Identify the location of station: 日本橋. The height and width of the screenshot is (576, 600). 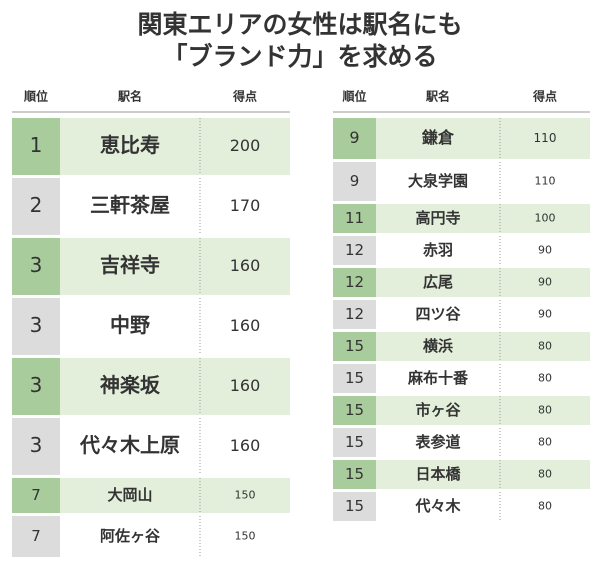
(438, 474).